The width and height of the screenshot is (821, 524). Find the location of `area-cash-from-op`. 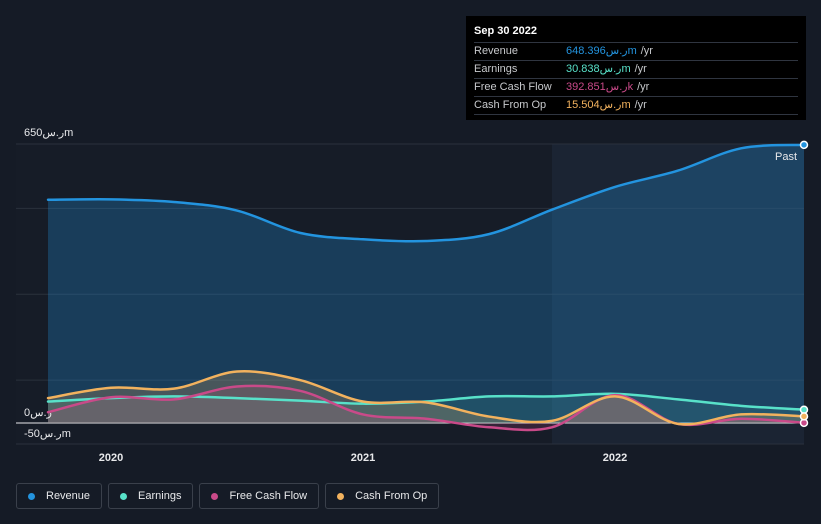

area-cash-from-op is located at coordinates (426, 398).